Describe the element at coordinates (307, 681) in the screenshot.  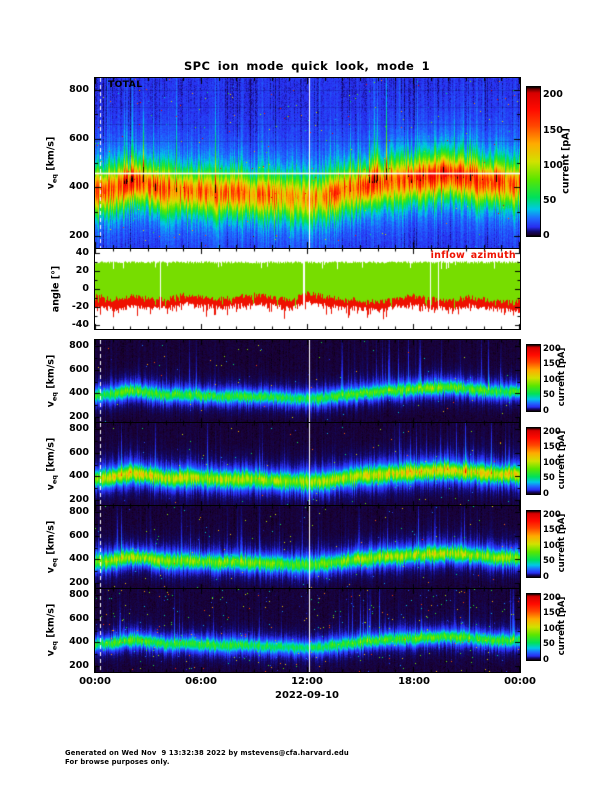
I see `time-tick-1200: 12:00` at that location.